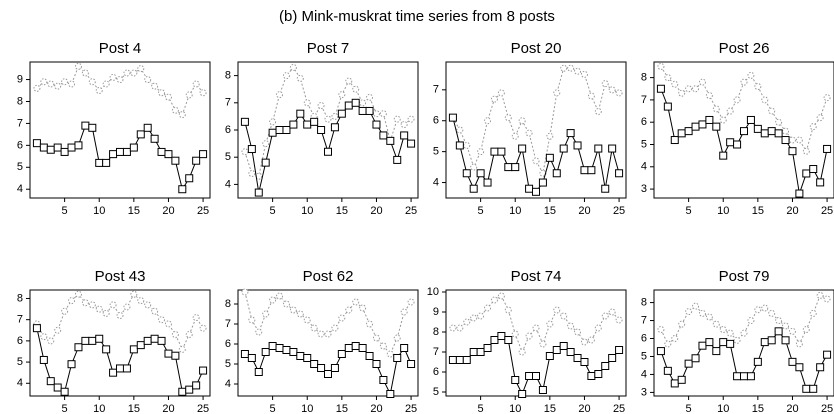 This screenshot has width=834, height=414. What do you see at coordinates (550, 408) in the screenshot?
I see `x-tick-label: 15` at bounding box center [550, 408].